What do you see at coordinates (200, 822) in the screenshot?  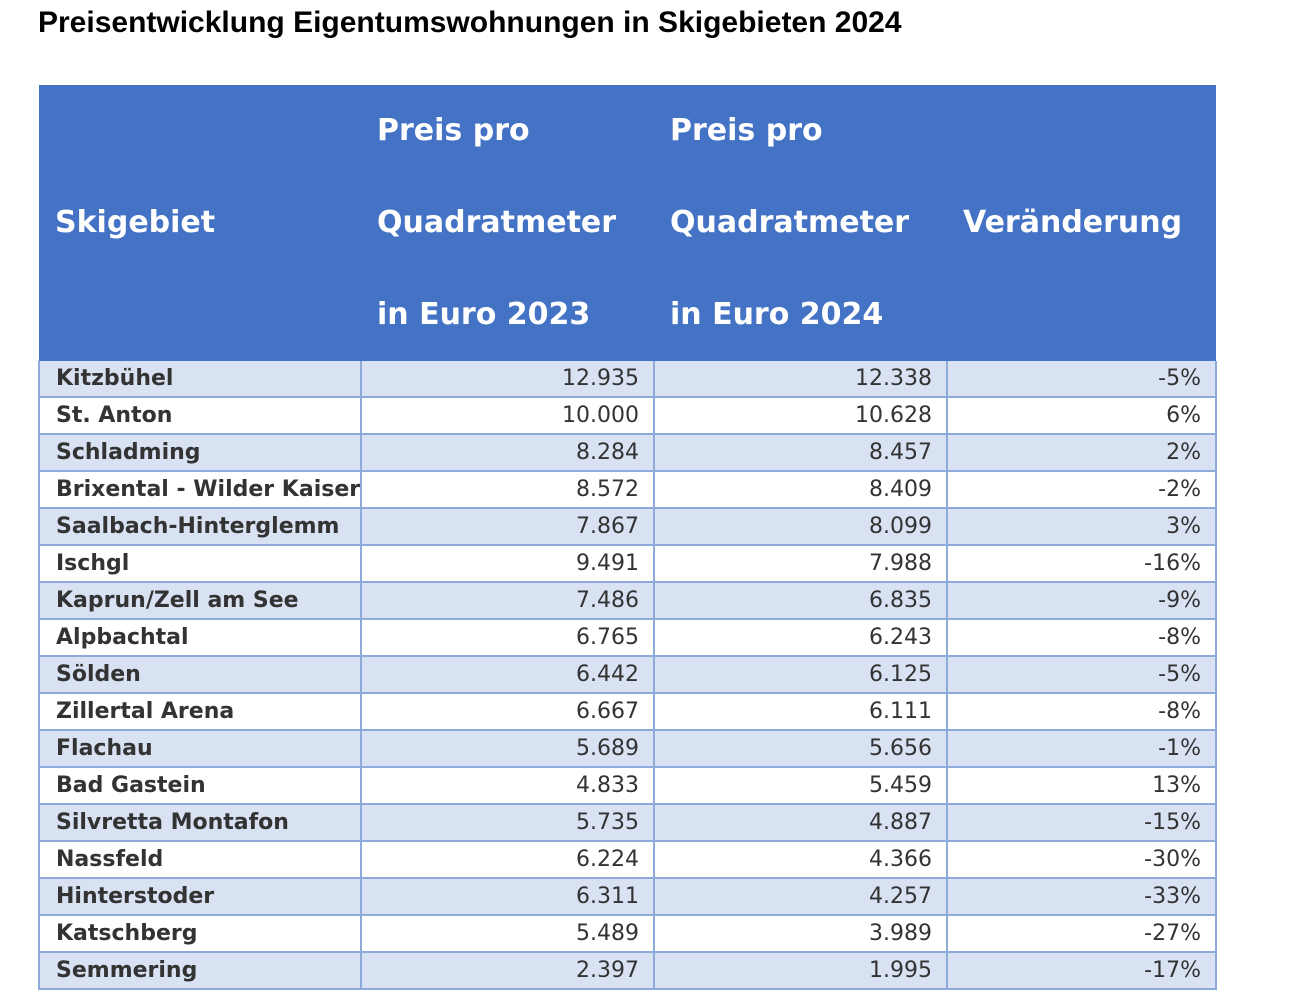 I see `cell-skigebiet: Silvretta Montafon` at bounding box center [200, 822].